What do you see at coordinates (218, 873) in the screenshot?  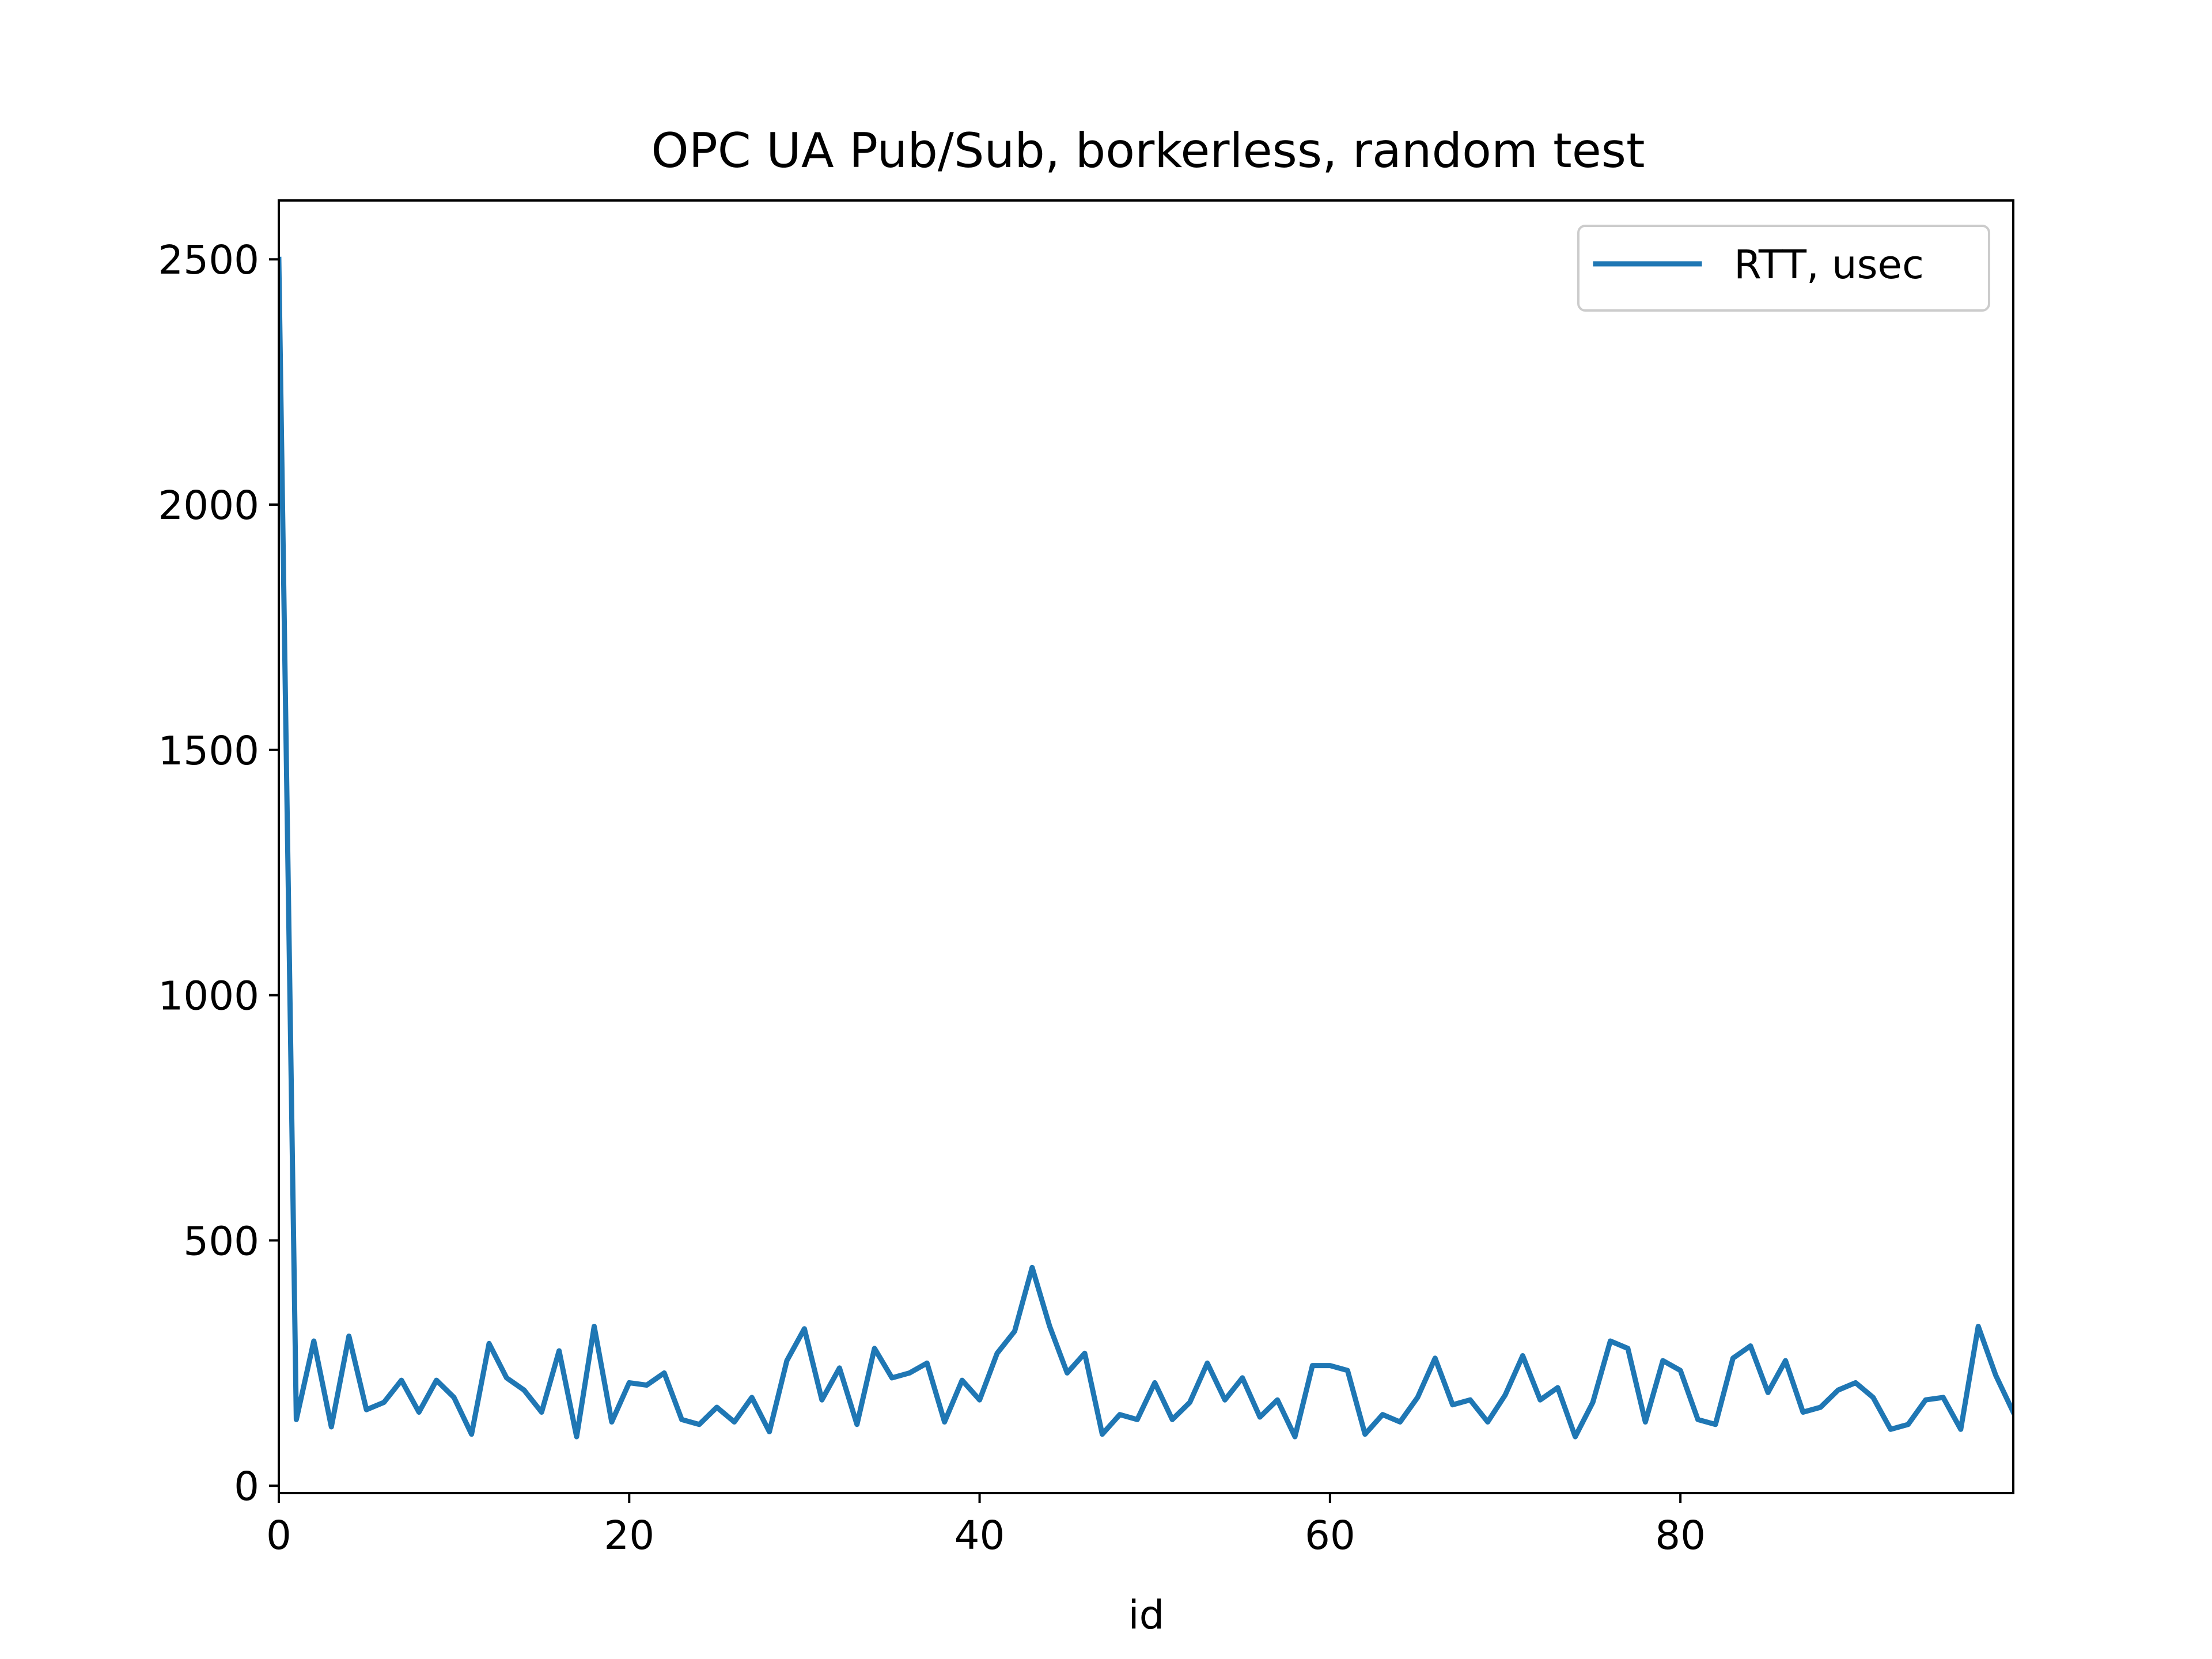 I see `y-axis: 0 500 1000 1500 2000 2500` at bounding box center [218, 873].